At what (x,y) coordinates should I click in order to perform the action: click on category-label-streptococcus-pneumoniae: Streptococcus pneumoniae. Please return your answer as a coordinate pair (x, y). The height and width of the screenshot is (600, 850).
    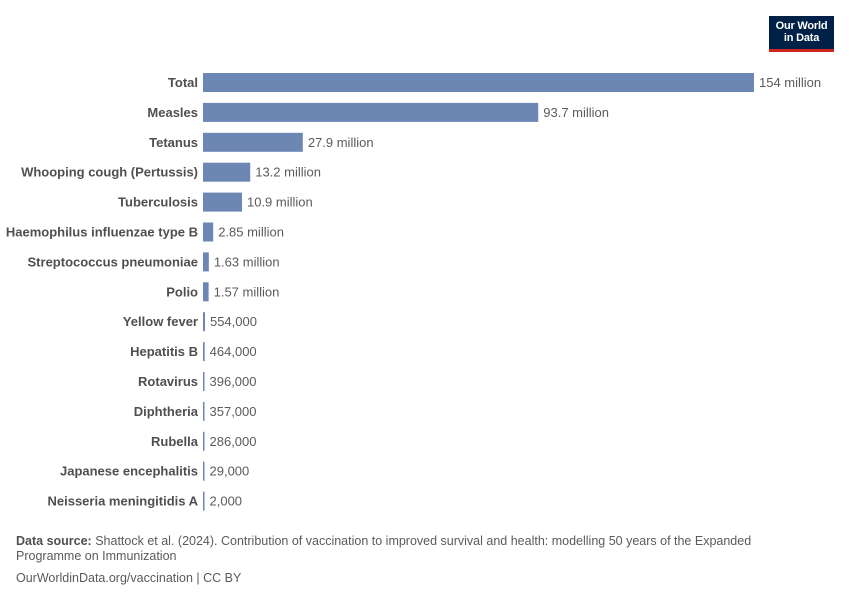
    Looking at the image, I should click on (113, 261).